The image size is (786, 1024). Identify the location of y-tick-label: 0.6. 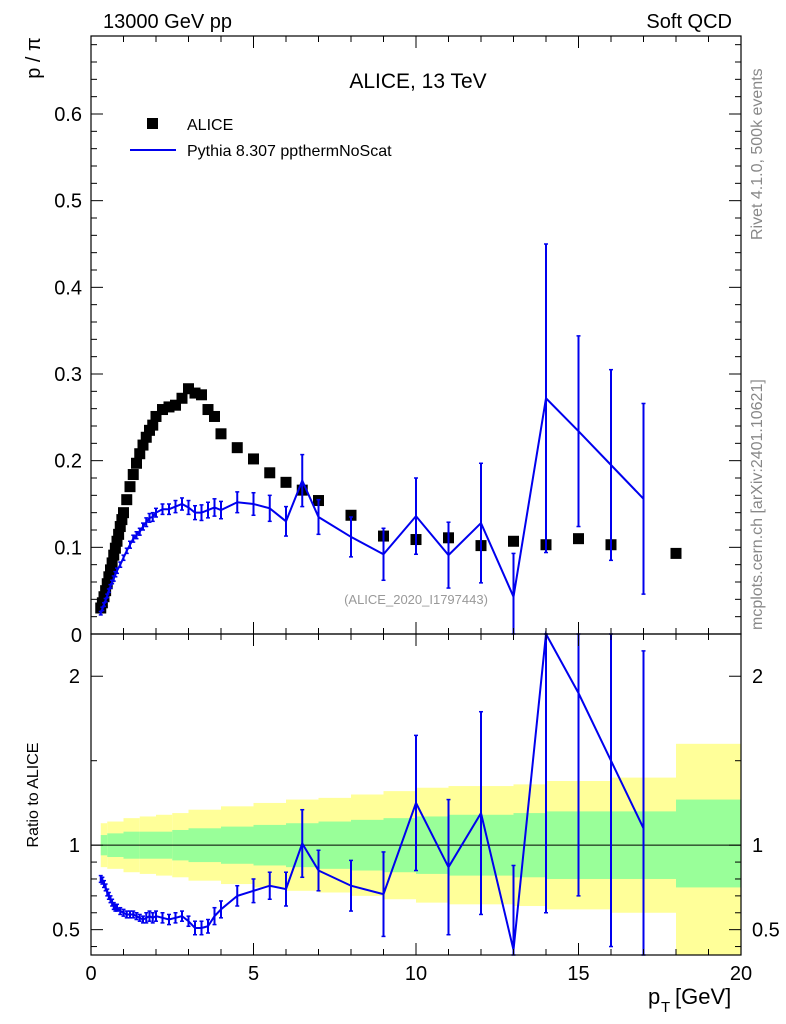
(68, 115).